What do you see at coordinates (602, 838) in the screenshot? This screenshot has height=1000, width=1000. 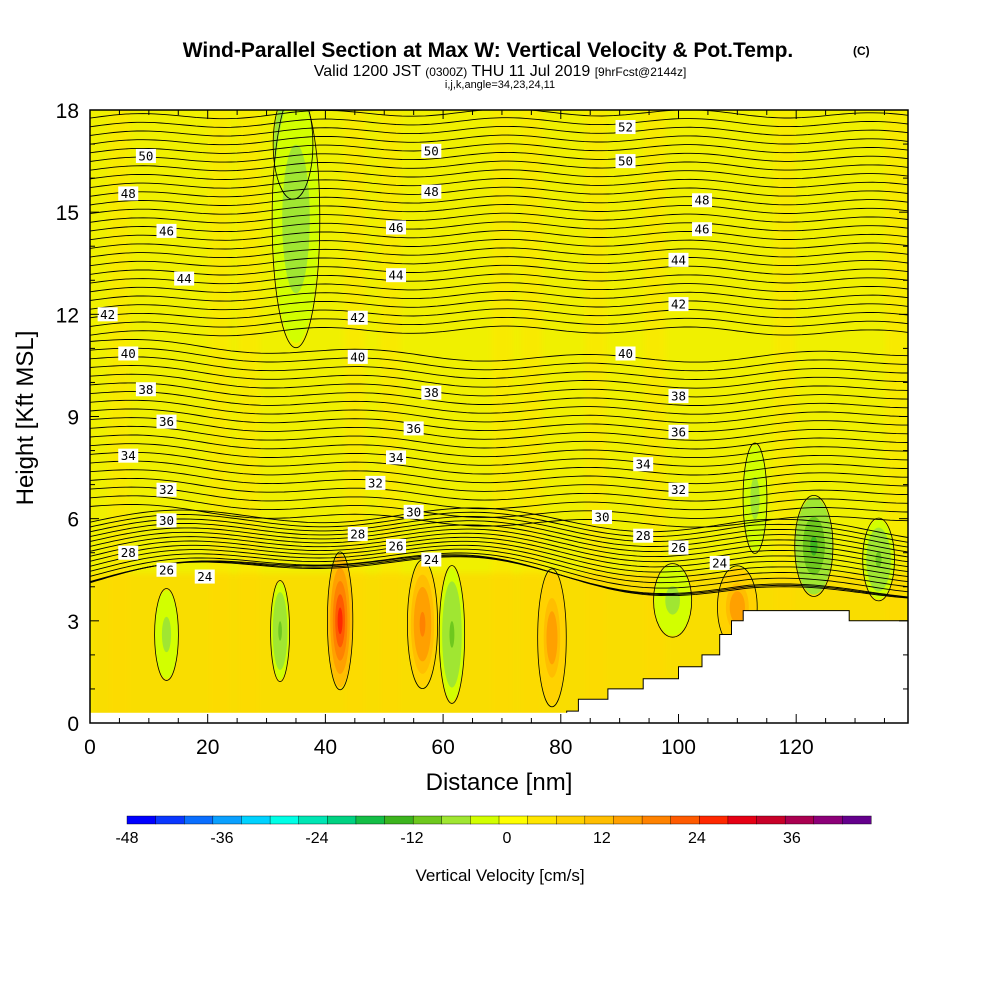 I see `colorbar-tick-label: 12` at bounding box center [602, 838].